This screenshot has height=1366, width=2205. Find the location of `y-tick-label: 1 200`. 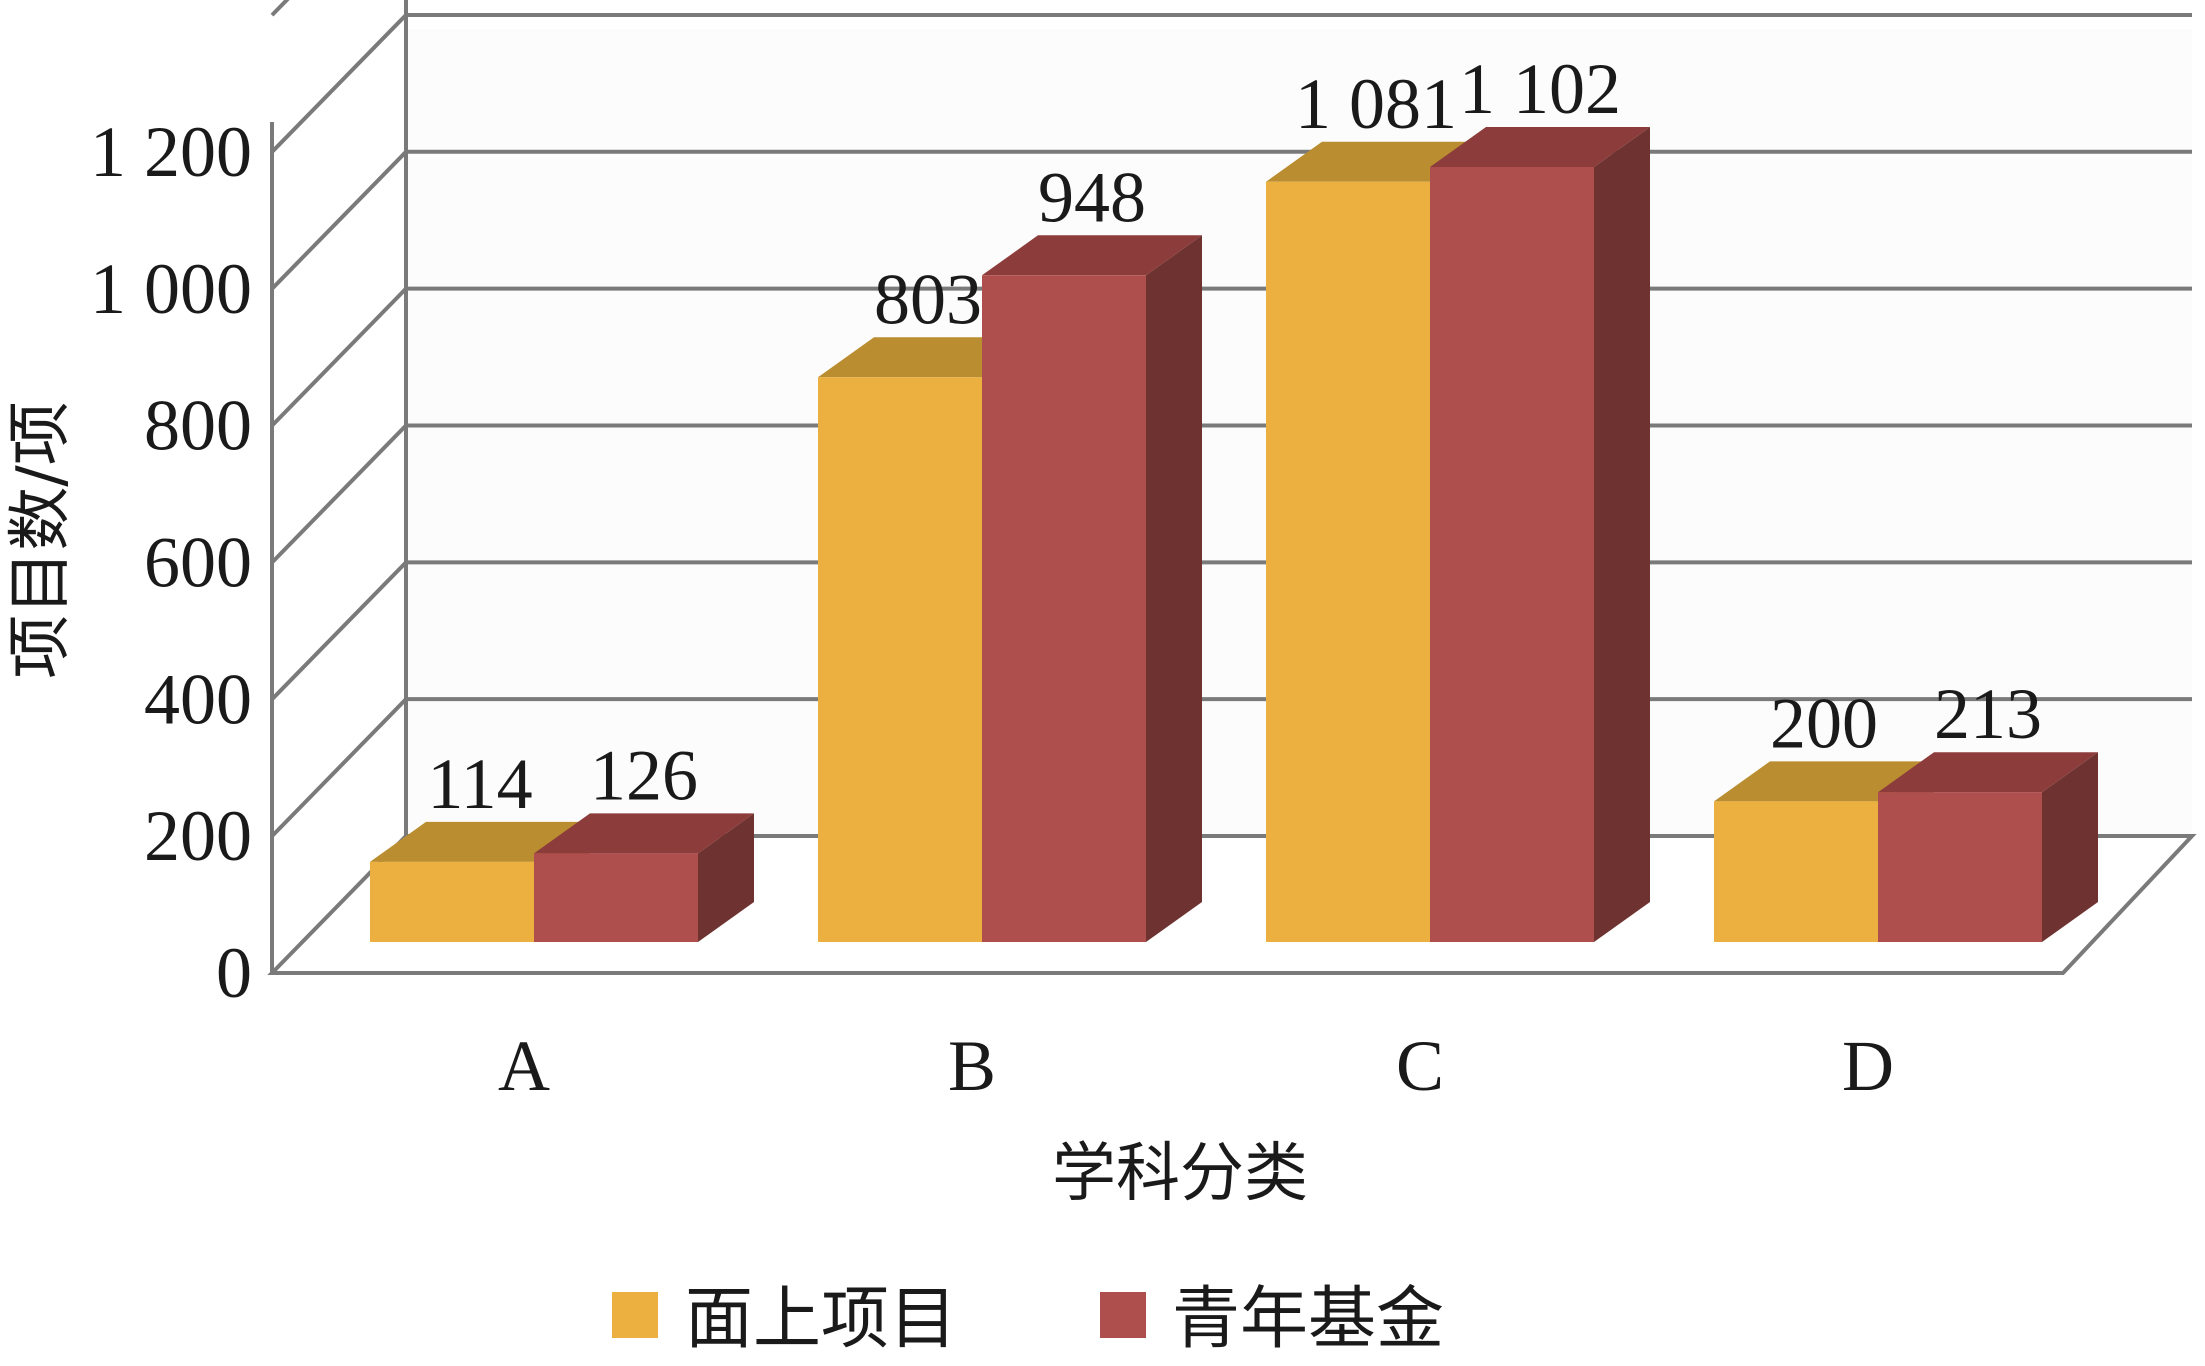

y-tick-label: 1 200 is located at coordinates (171, 152).